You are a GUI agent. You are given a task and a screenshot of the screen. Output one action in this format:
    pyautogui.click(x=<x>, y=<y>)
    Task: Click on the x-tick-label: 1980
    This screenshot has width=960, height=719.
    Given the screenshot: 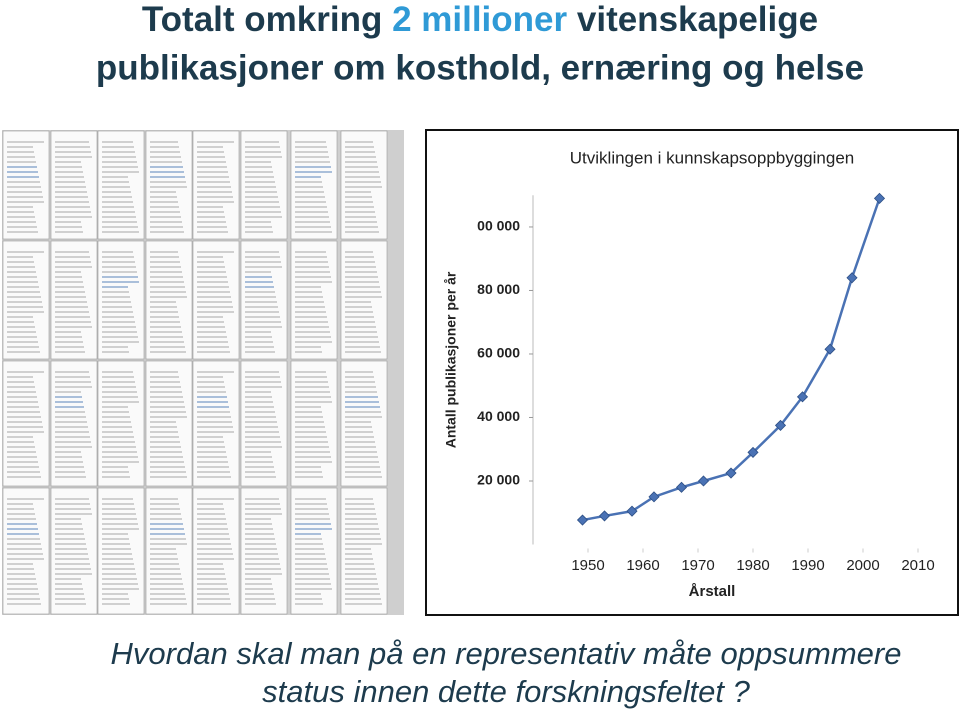 What is the action you would take?
    pyautogui.click(x=752, y=565)
    